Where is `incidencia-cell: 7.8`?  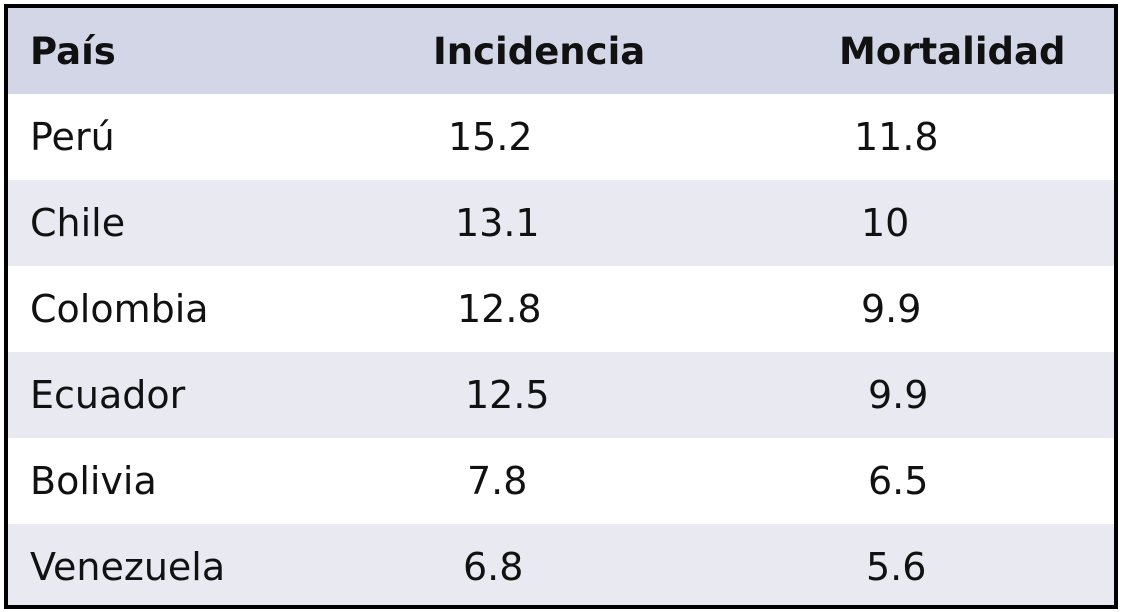
incidencia-cell: 7.8 is located at coordinates (497, 481).